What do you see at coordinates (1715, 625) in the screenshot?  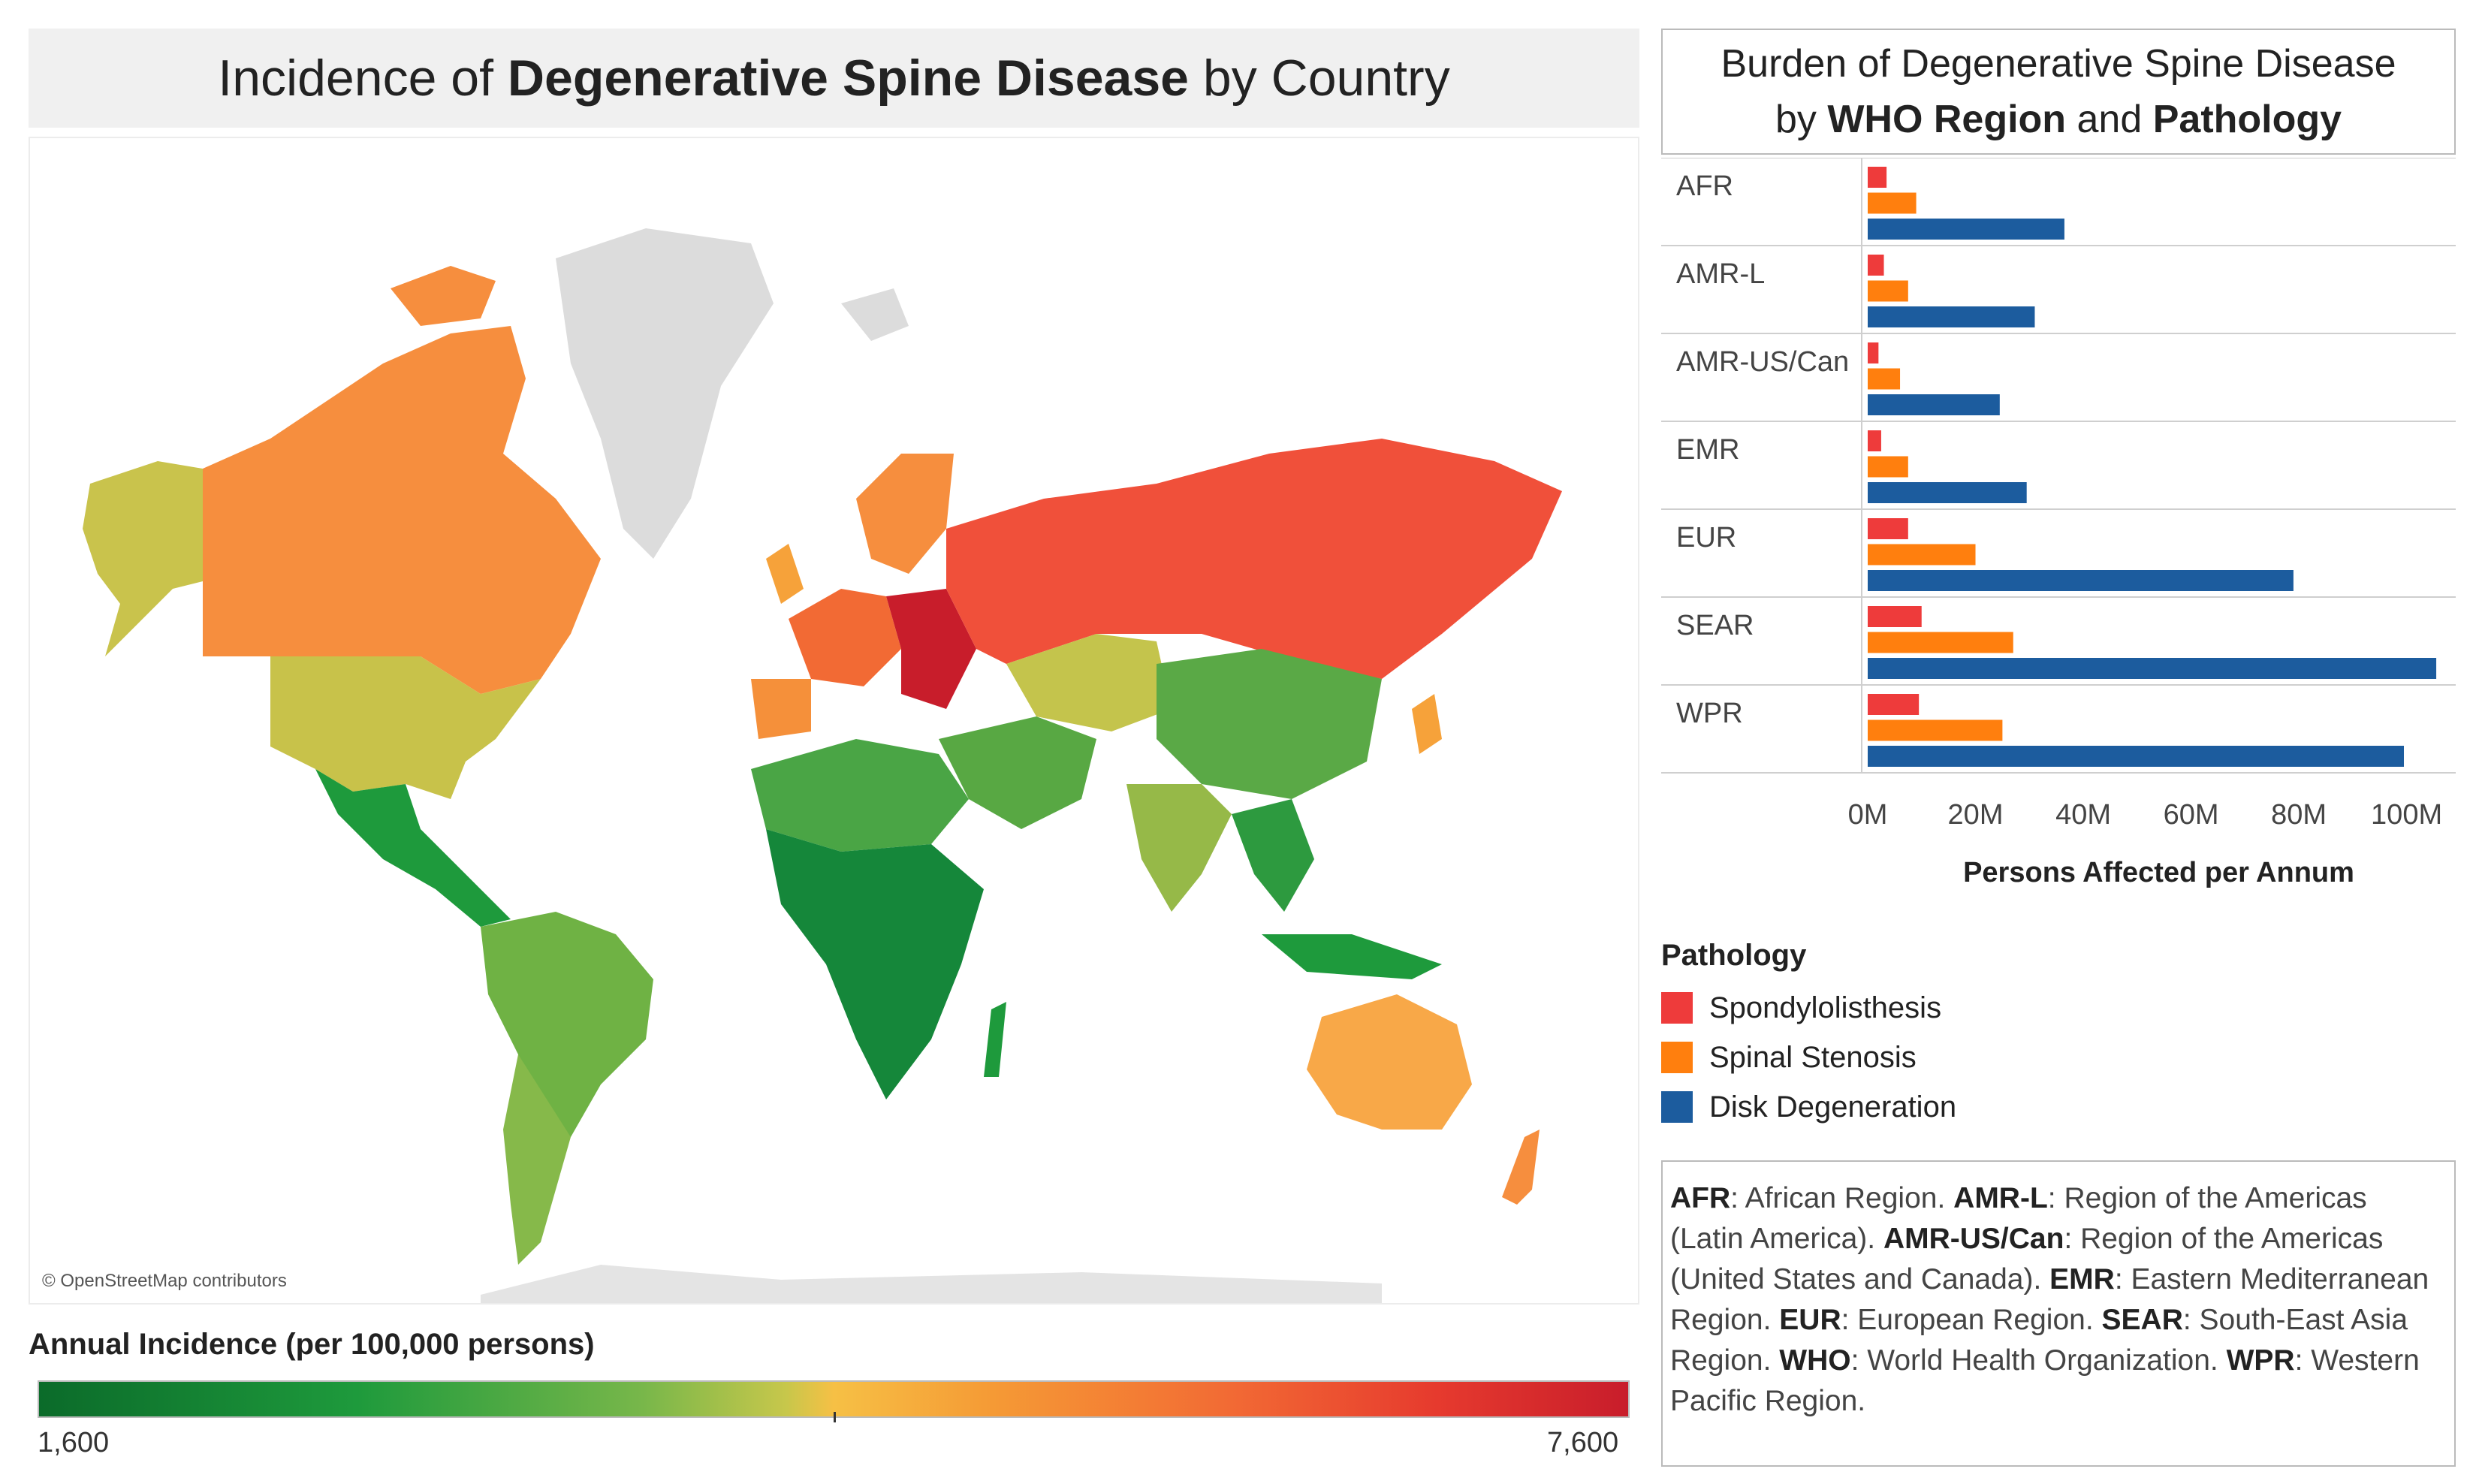 I see `category-label: SEAR` at bounding box center [1715, 625].